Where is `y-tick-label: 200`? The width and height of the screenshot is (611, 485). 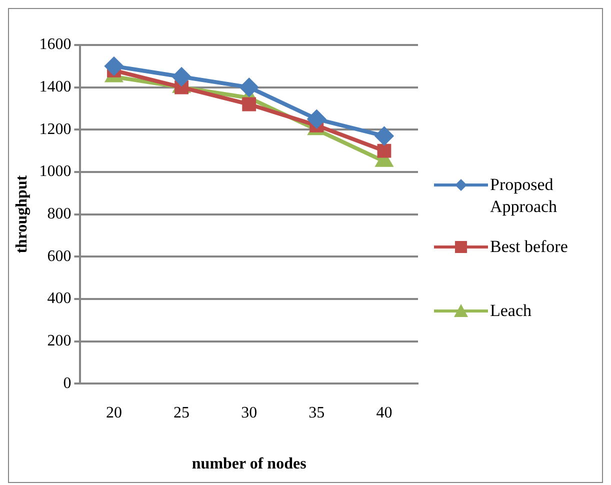 y-tick-label: 200 is located at coordinates (59, 341).